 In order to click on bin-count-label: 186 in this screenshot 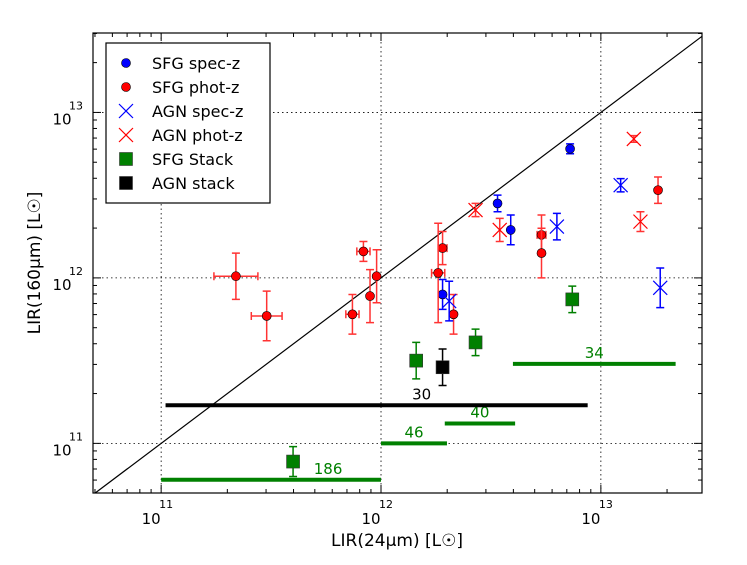, I will do `click(328, 469)`.